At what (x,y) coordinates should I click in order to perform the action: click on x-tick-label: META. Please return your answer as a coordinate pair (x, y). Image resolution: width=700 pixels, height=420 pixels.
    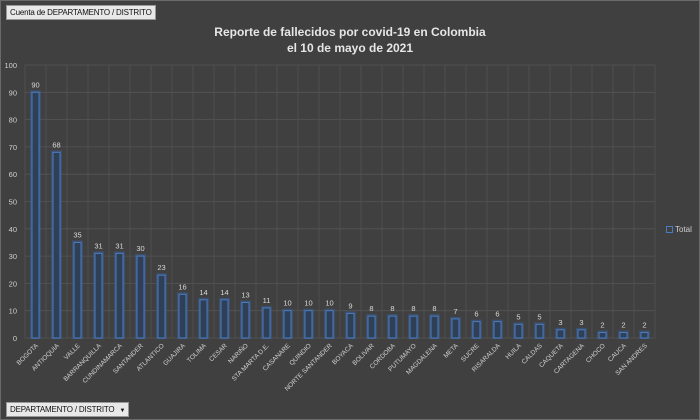
    Looking at the image, I should click on (452, 351).